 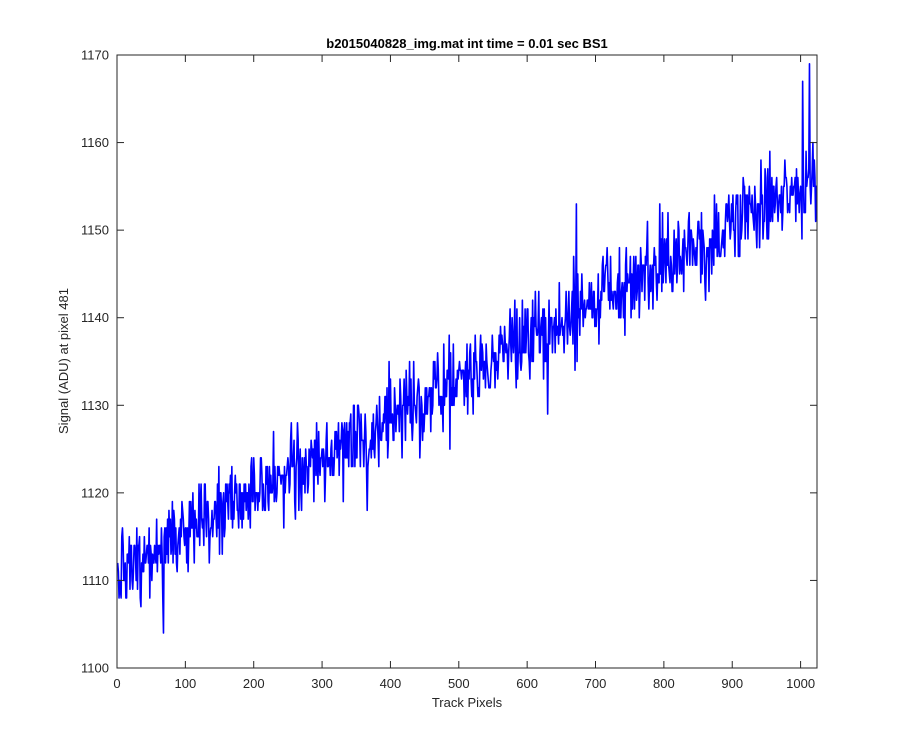 What do you see at coordinates (95, 405) in the screenshot?
I see `y-tick-label: 1130` at bounding box center [95, 405].